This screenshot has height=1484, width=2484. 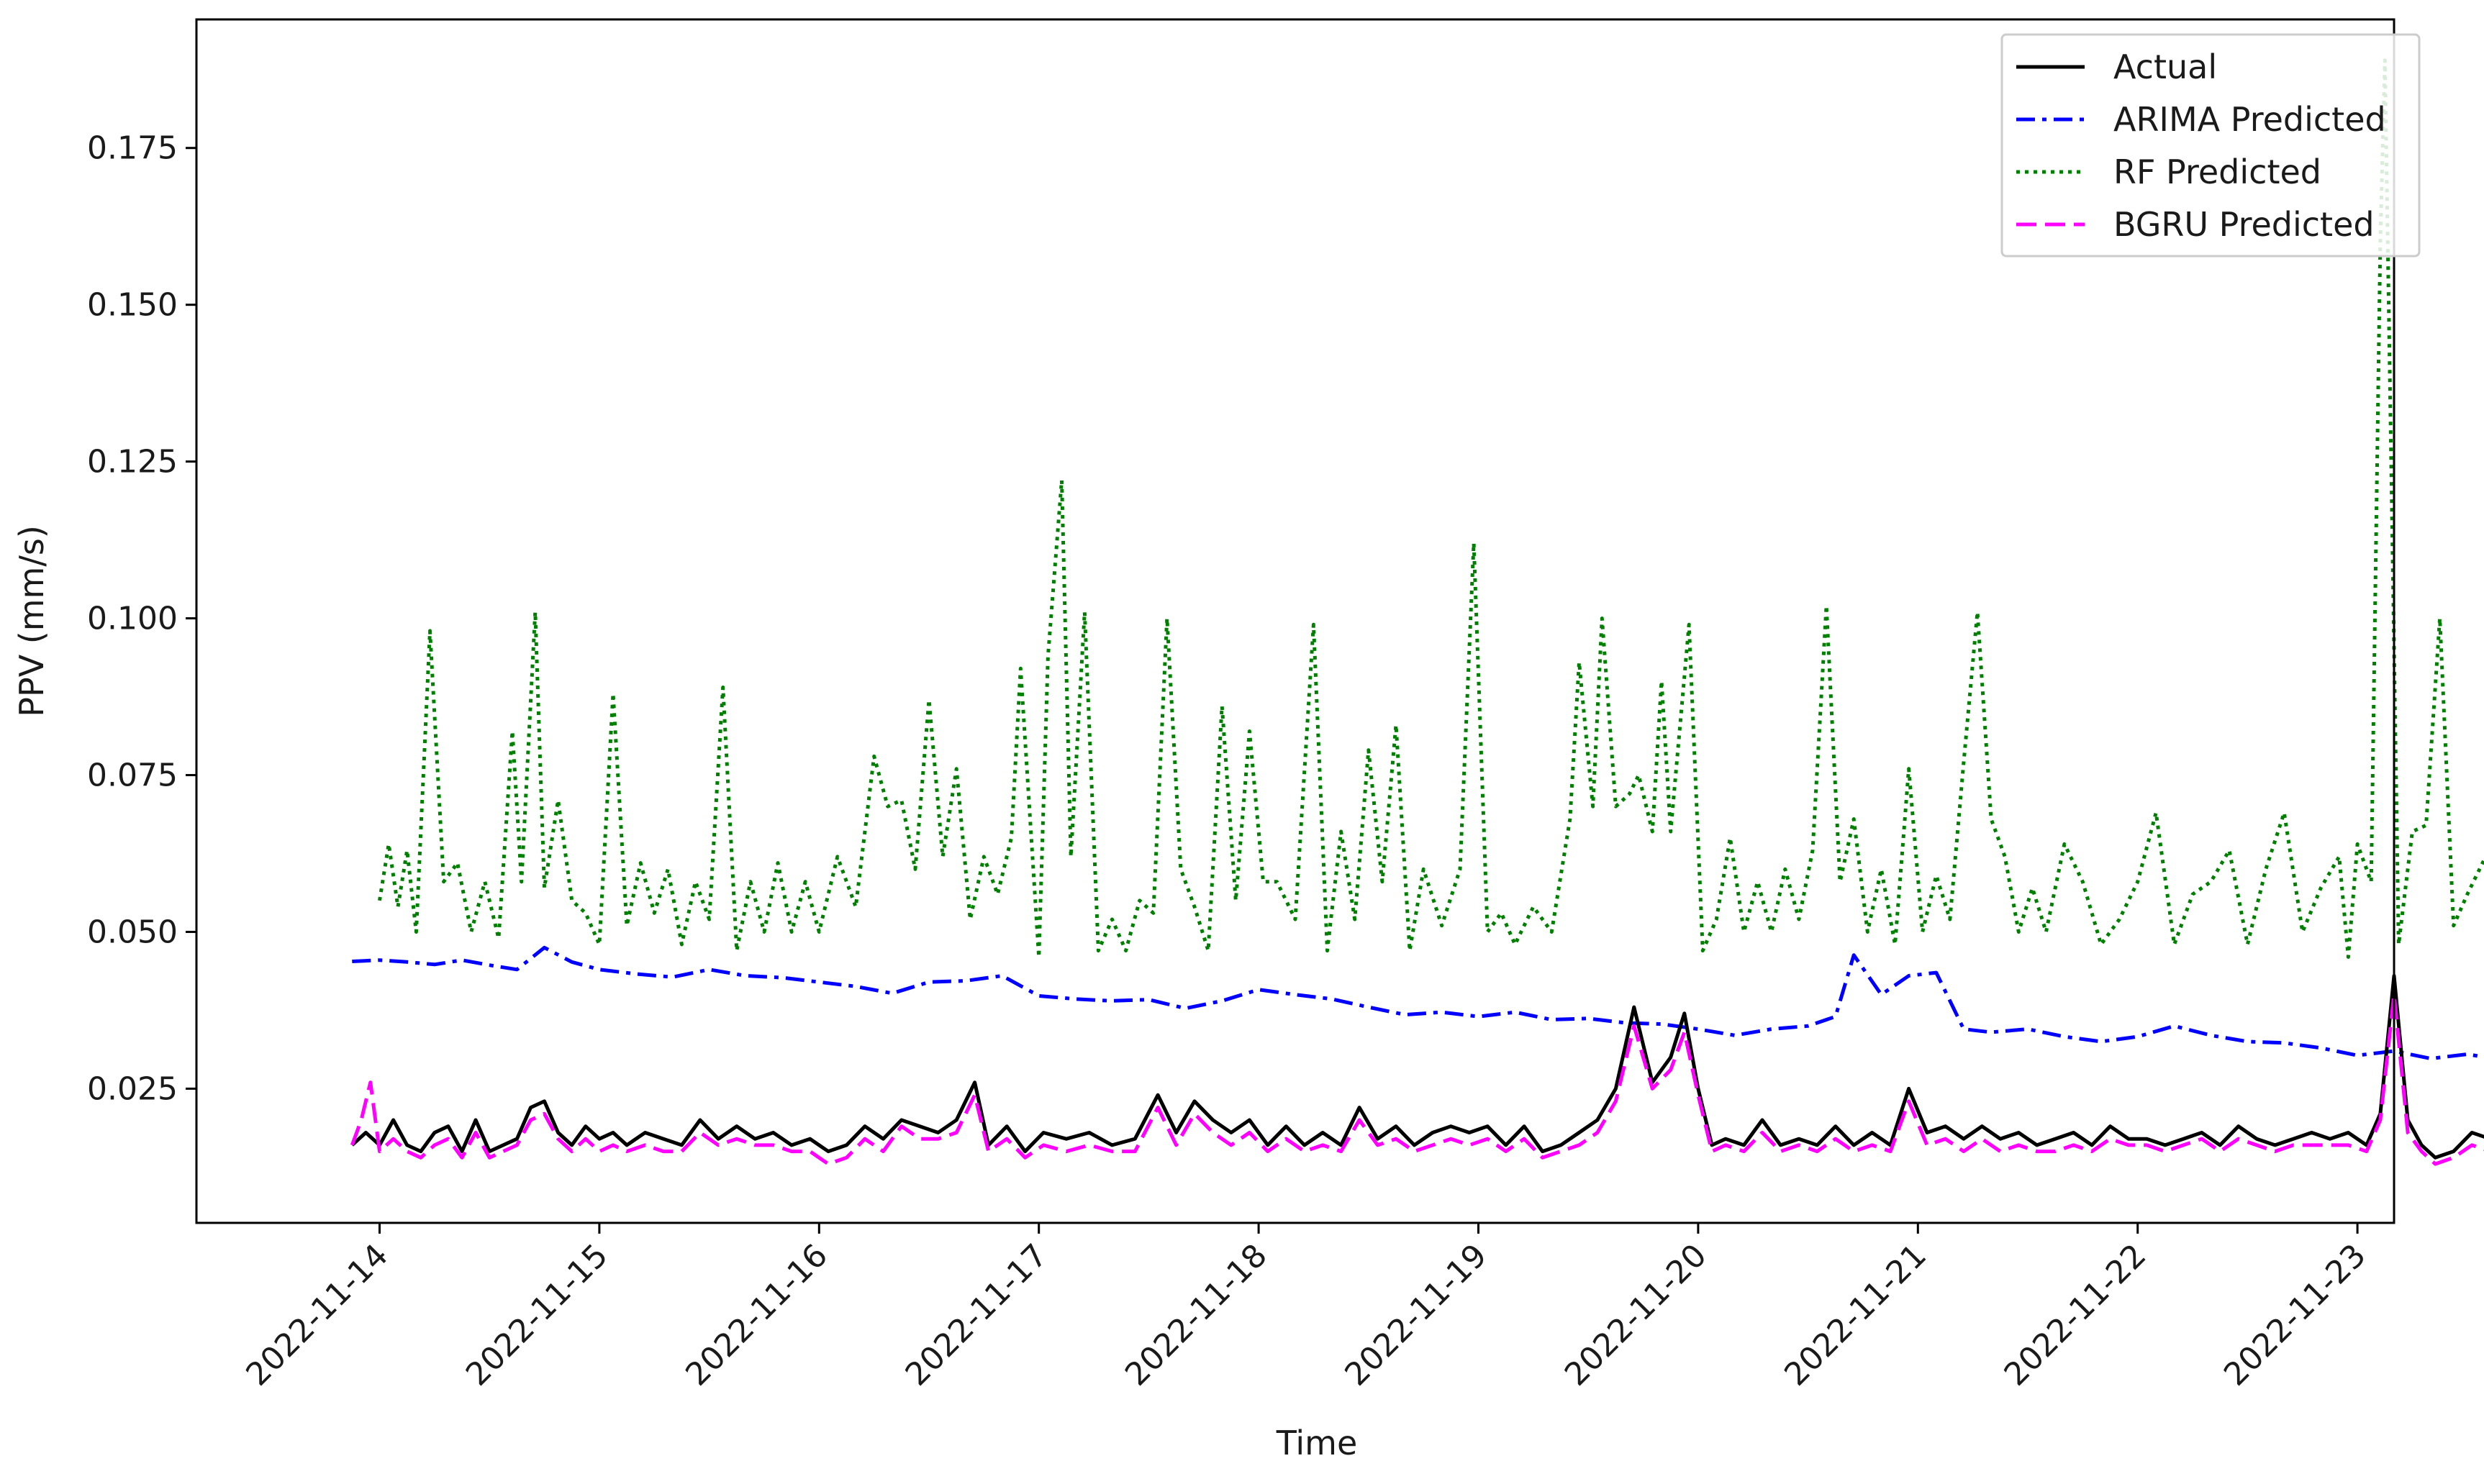 I want to click on legend-box, so click(x=2210, y=146).